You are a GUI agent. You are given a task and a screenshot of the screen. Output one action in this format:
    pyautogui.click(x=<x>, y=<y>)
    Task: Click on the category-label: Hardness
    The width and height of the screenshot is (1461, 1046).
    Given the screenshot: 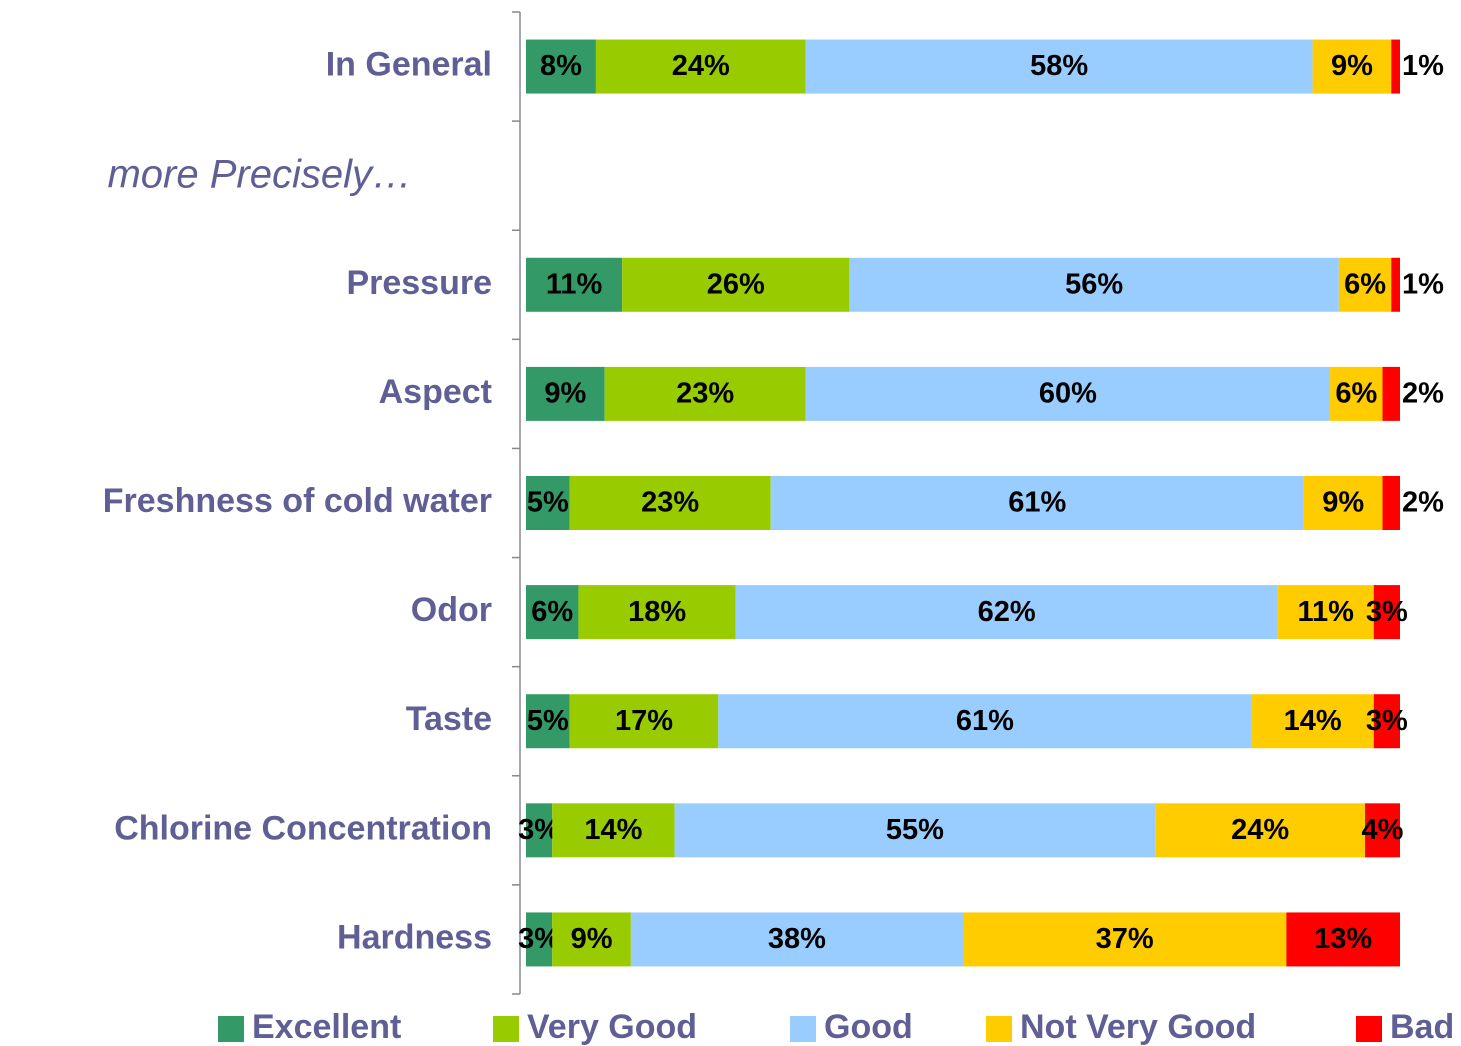 What is the action you would take?
    pyautogui.click(x=414, y=937)
    